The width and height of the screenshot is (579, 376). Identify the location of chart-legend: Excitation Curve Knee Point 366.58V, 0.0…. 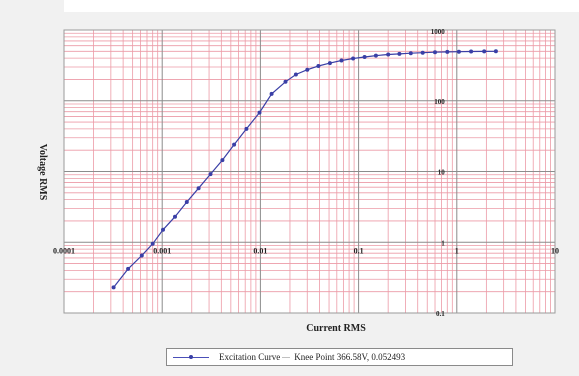
(339, 357).